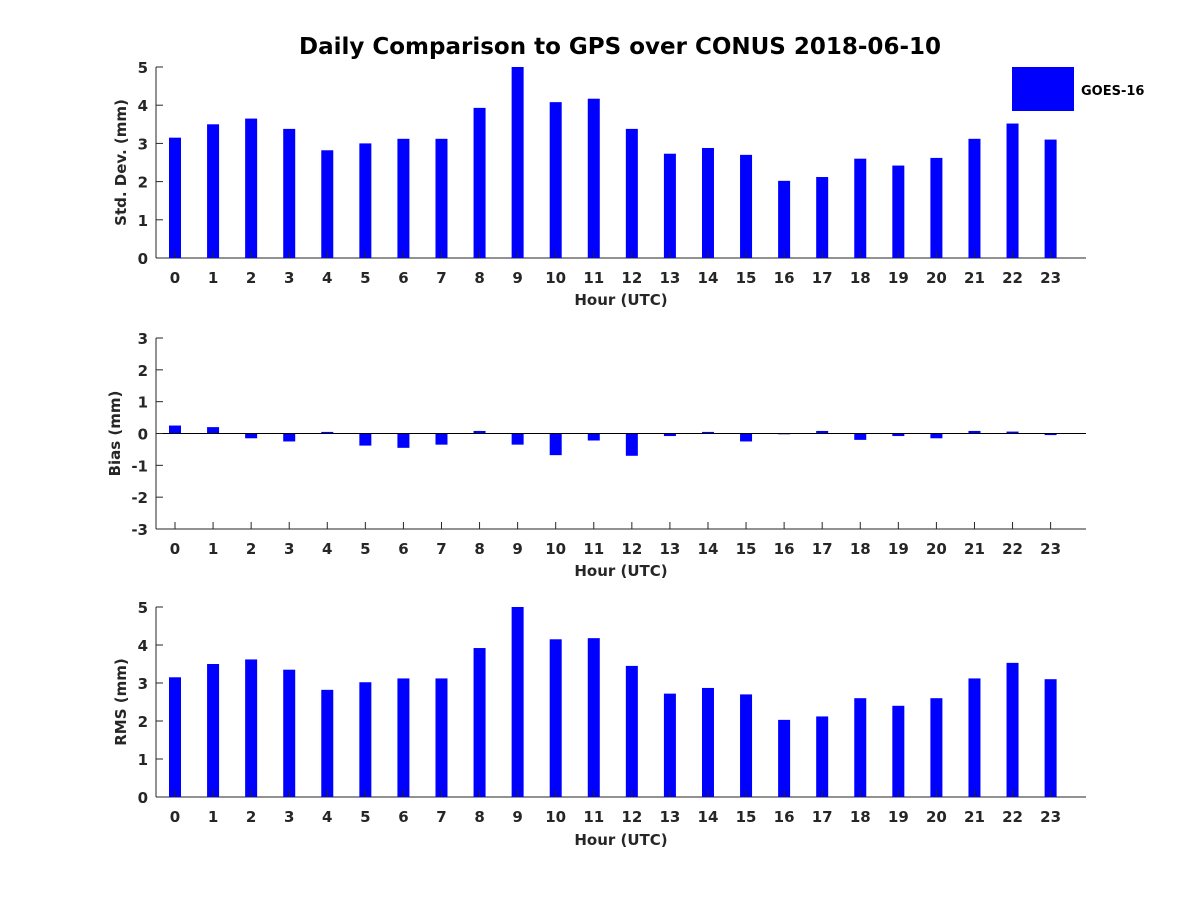 The width and height of the screenshot is (1200, 900). I want to click on bias-y-tick-label: -2, so click(139, 498).